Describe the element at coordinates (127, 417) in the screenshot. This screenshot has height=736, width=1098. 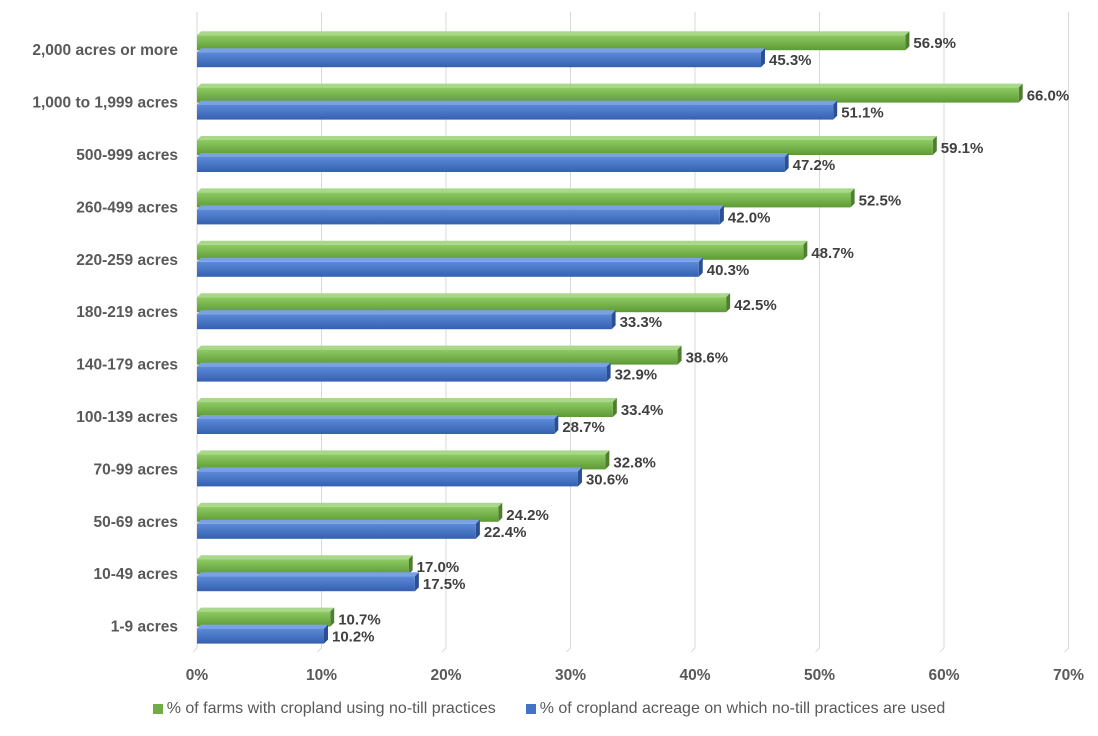
I see `category-label: 100-139 acres` at that location.